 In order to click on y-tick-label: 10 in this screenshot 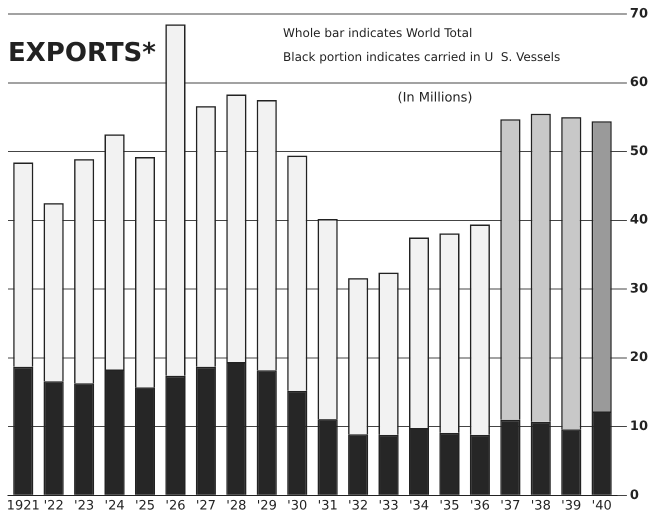, I will do `click(639, 426)`.